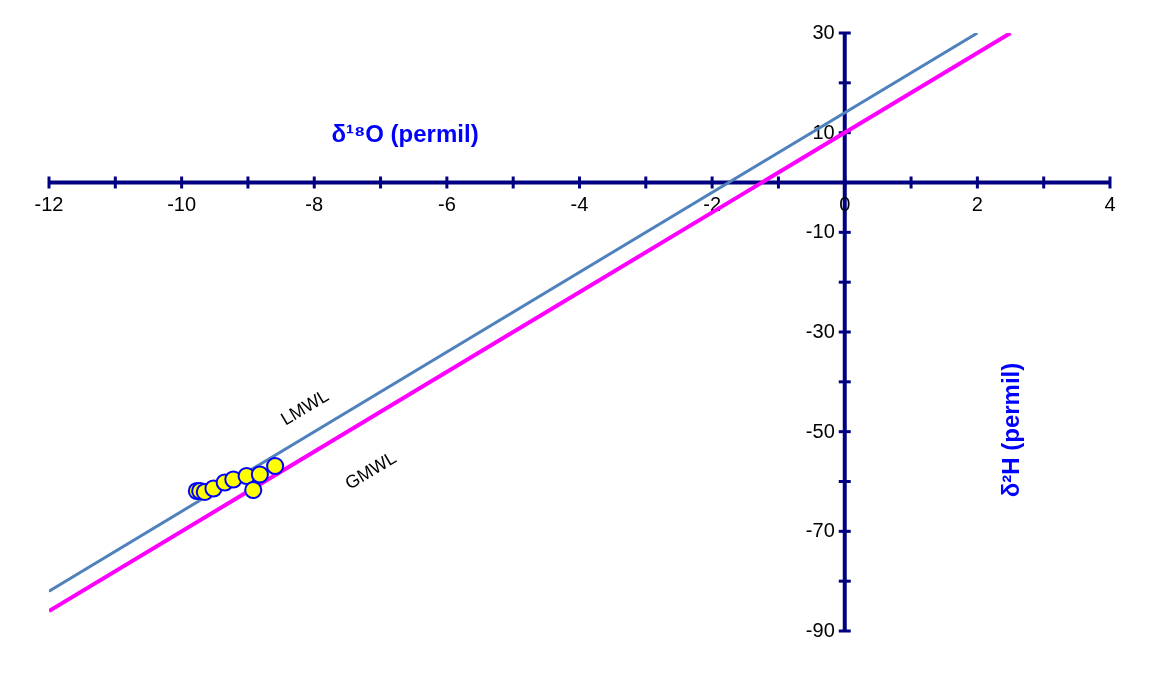 The width and height of the screenshot is (1176, 679). I want to click on x-tick-label: 2, so click(977, 203).